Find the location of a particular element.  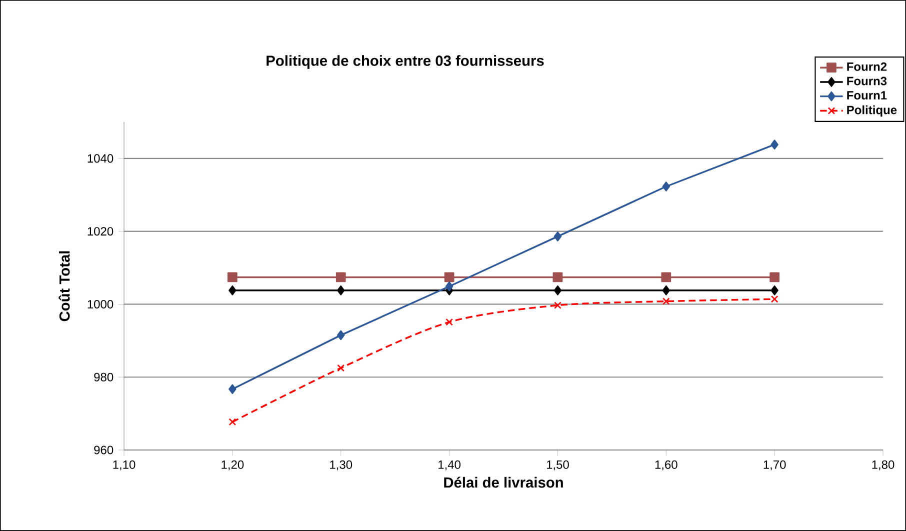

x-axis-title: Délai de livraison is located at coordinates (503, 482).